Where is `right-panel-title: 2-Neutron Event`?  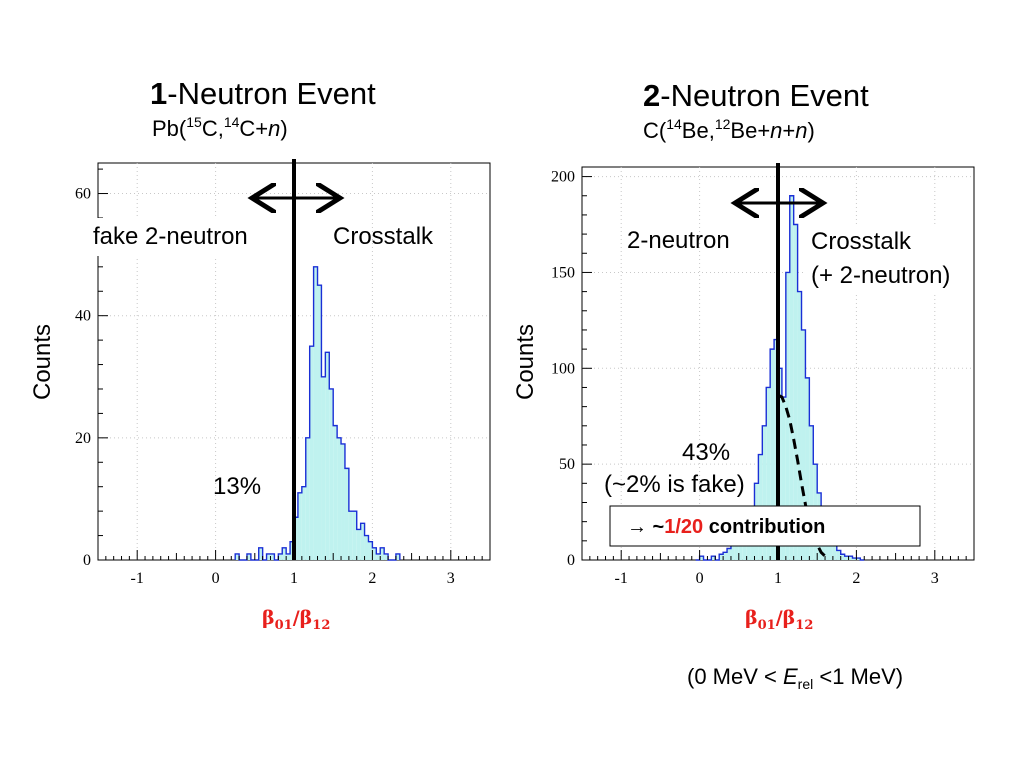 right-panel-title: 2-Neutron Event is located at coordinates (756, 95).